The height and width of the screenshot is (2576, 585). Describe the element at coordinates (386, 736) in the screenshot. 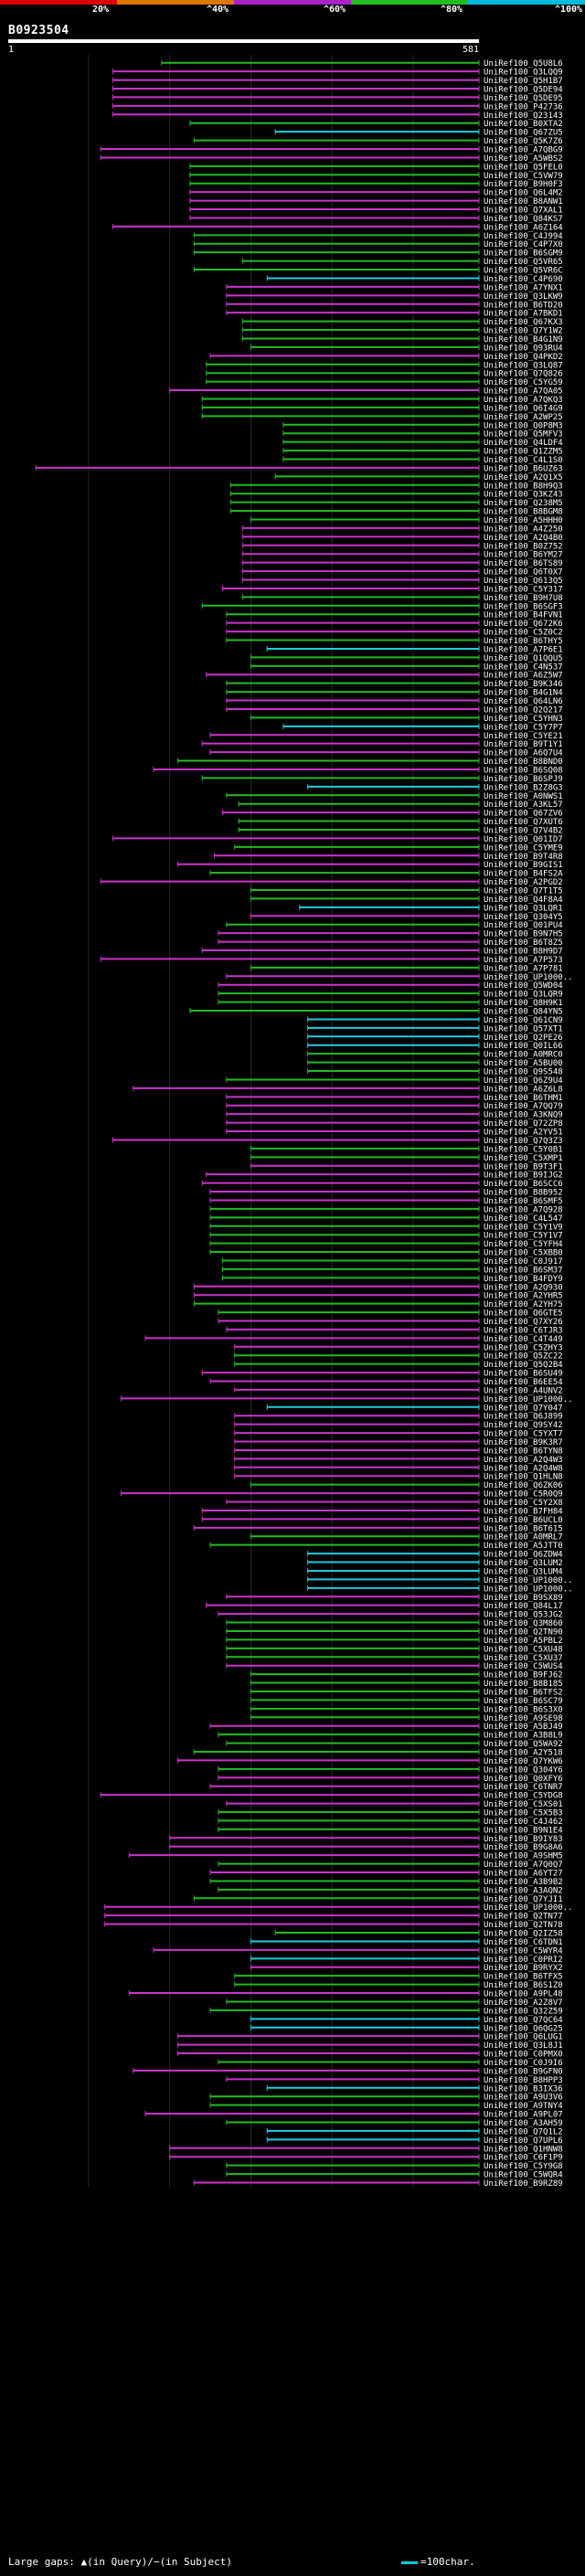

I see `hit-row: UniRef100_C5YE21` at that location.